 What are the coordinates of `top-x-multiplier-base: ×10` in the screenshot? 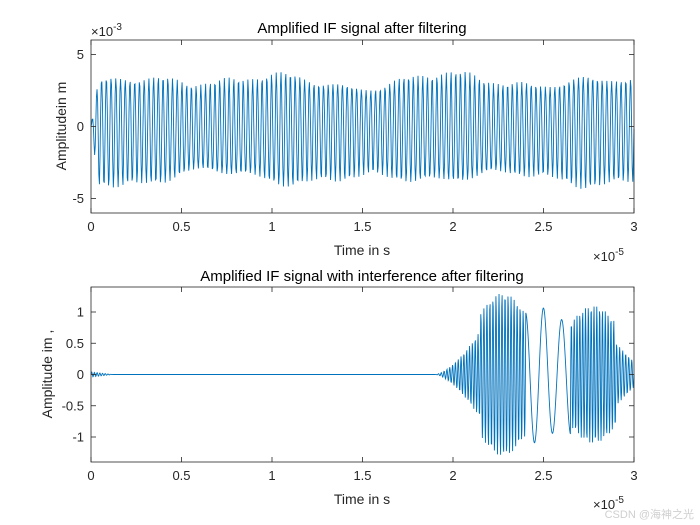 It's located at (604, 256).